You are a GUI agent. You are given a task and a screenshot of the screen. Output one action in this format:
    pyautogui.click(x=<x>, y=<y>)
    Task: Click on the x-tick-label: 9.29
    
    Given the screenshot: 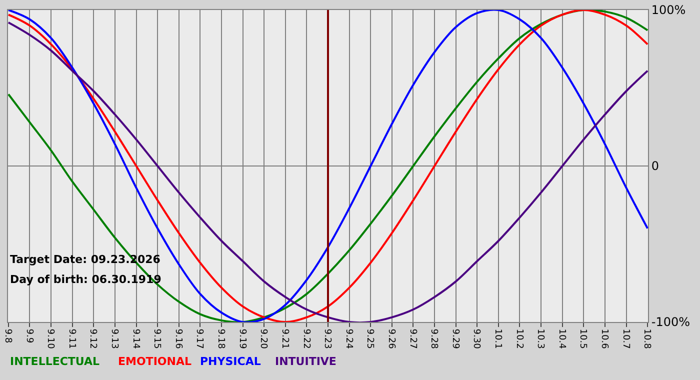 What is the action you would take?
    pyautogui.click(x=455, y=339)
    